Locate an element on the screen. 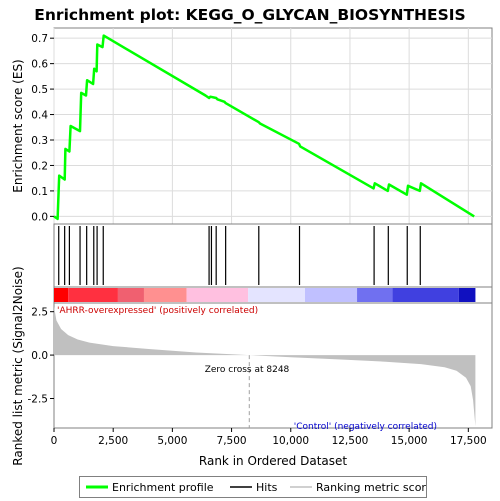  x-tick-label: 10,000 is located at coordinates (290, 441).